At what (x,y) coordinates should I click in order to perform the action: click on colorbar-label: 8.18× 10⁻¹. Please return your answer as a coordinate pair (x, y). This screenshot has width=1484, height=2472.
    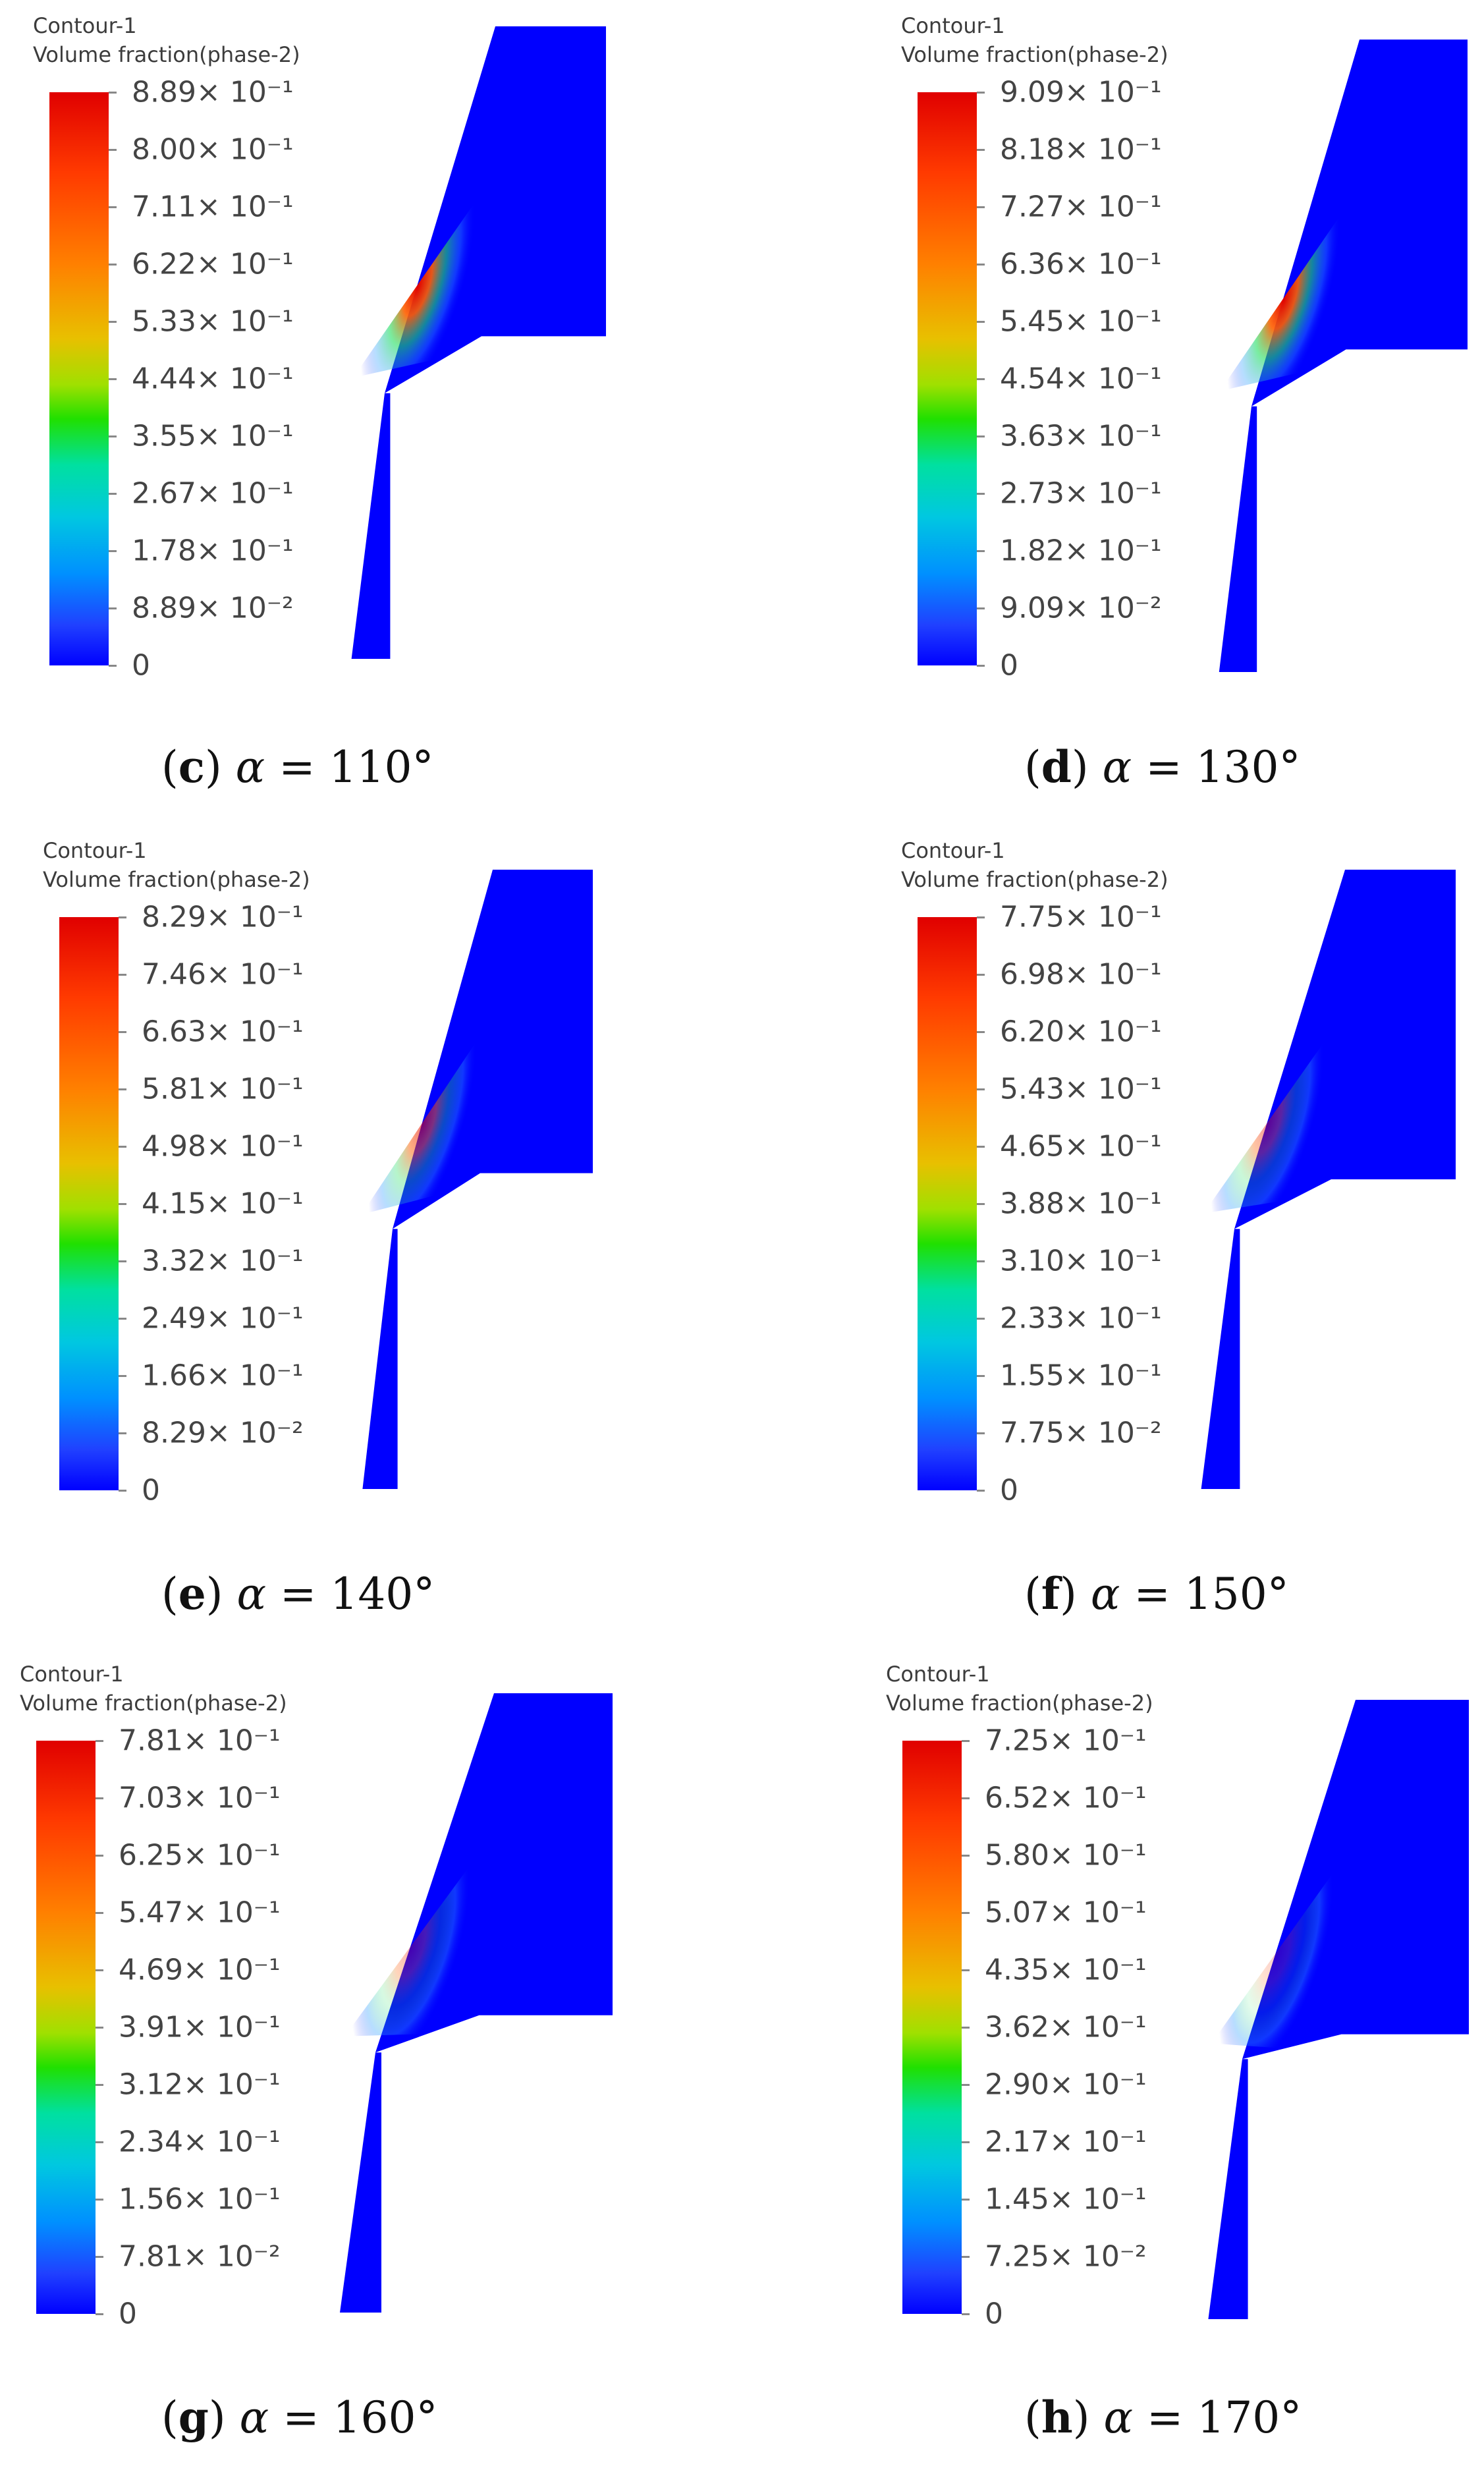
    Looking at the image, I should click on (1081, 149).